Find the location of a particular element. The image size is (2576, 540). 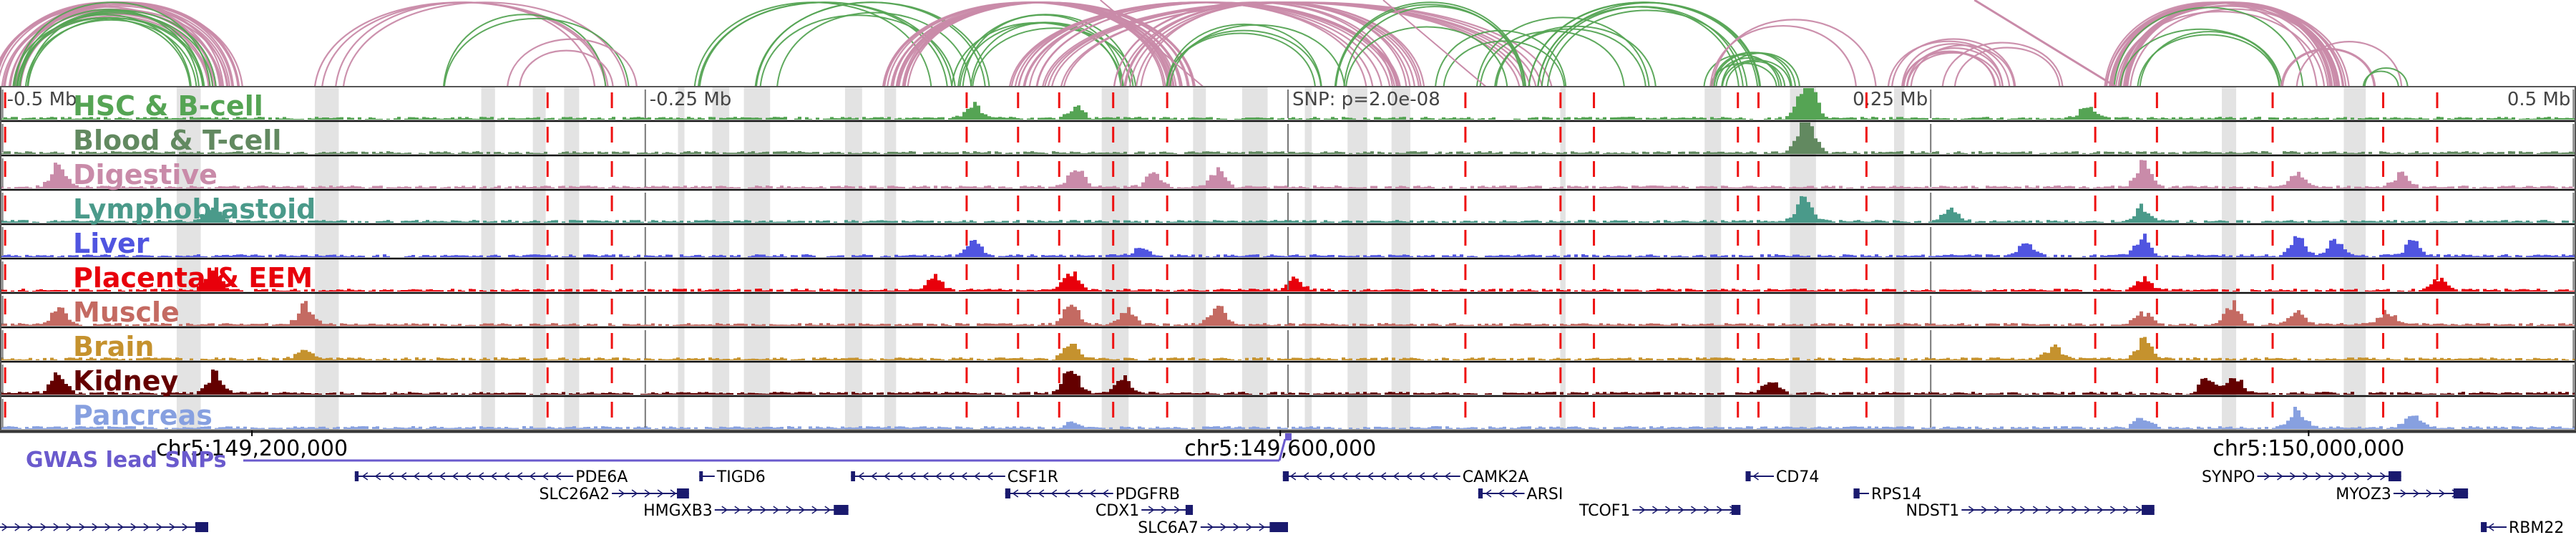

track-label: Kidney is located at coordinates (125, 381).